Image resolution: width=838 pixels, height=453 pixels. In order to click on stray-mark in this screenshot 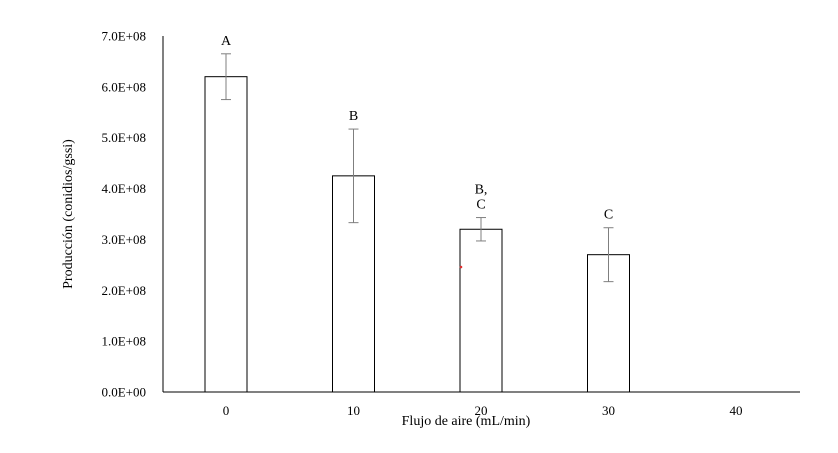, I will do `click(461, 267)`.